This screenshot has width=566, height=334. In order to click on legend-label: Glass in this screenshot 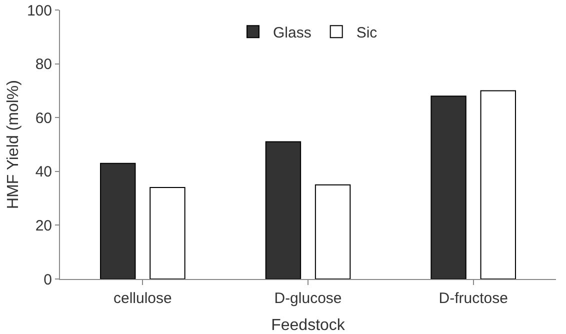, I will do `click(292, 33)`.